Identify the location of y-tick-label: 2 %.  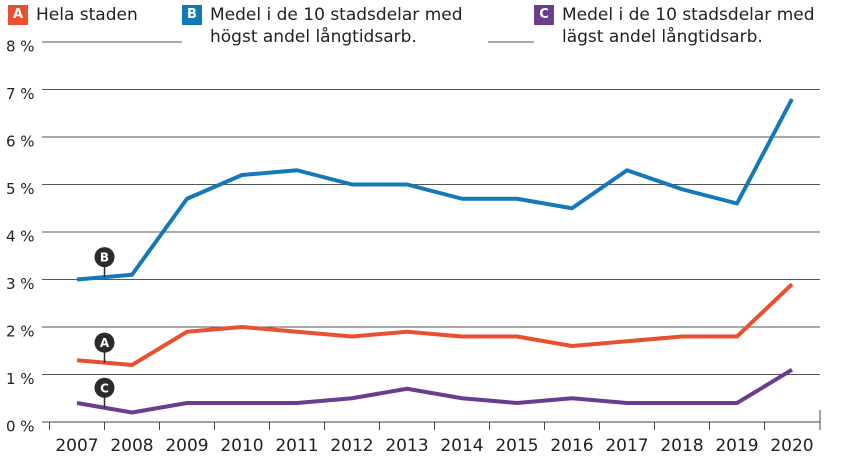
(20, 332).